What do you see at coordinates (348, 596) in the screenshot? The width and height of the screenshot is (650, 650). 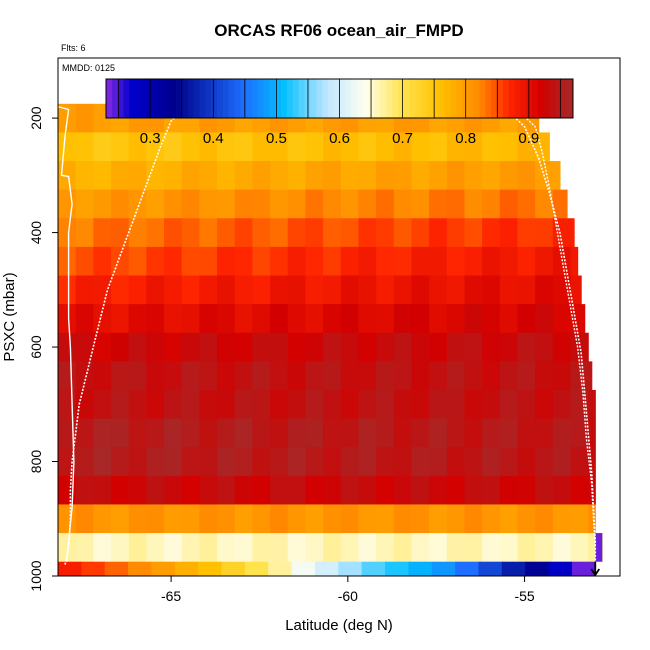 I see `x-tick-label: -60` at bounding box center [348, 596].